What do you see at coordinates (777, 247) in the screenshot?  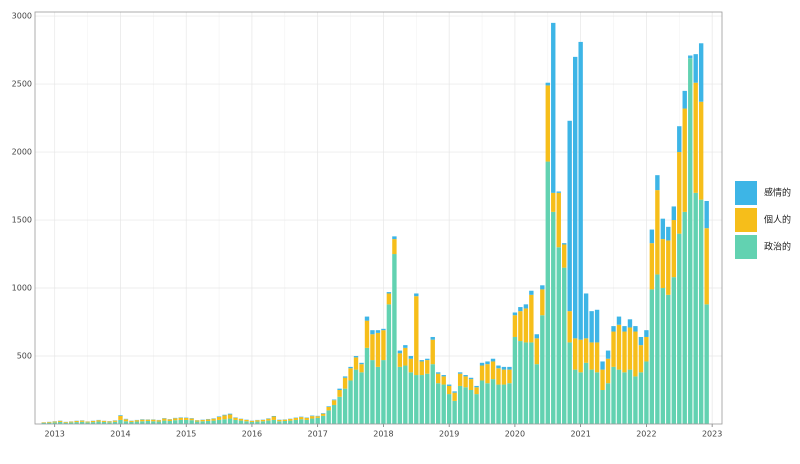 I see `legend-label: 政治的` at bounding box center [777, 247].